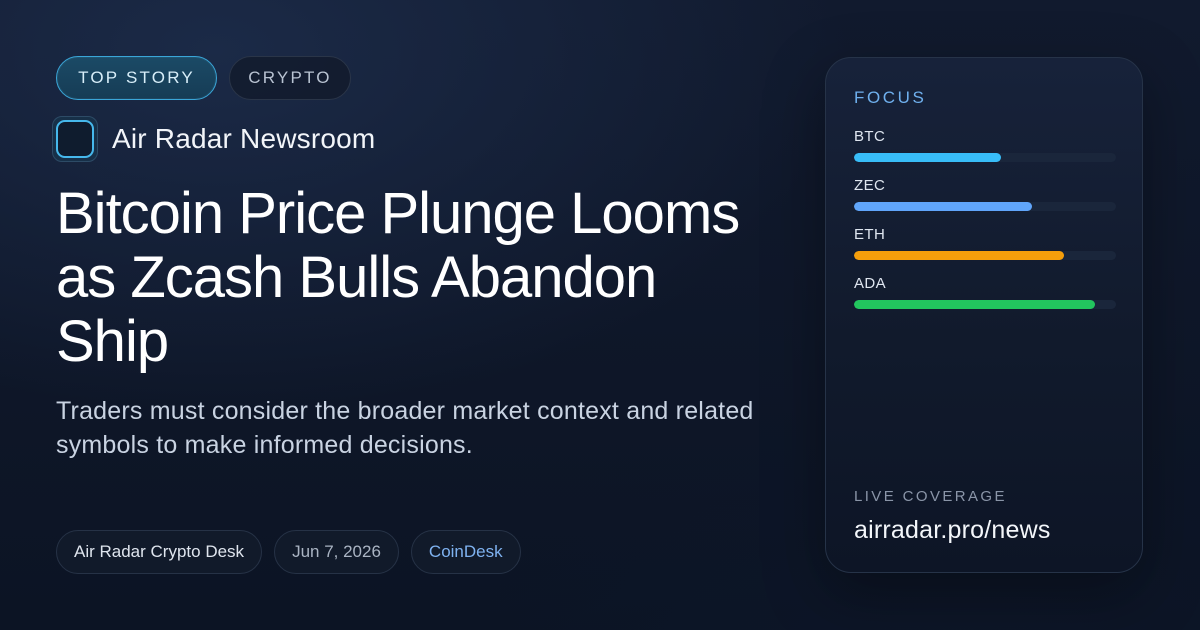 The image size is (1200, 630). I want to click on focus-label: ZEC, so click(870, 185).